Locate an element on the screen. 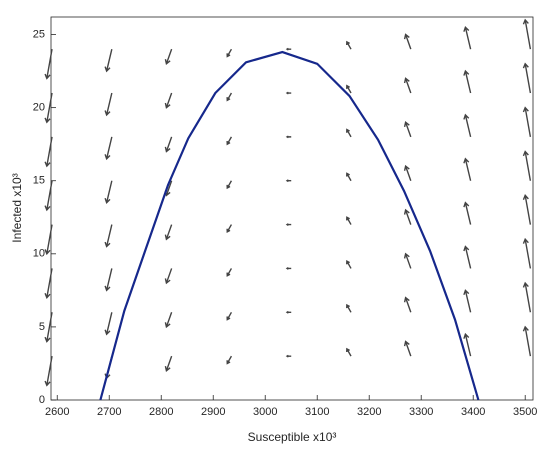 This screenshot has width=550, height=453. y-tick-label: 0 is located at coordinates (42, 400).